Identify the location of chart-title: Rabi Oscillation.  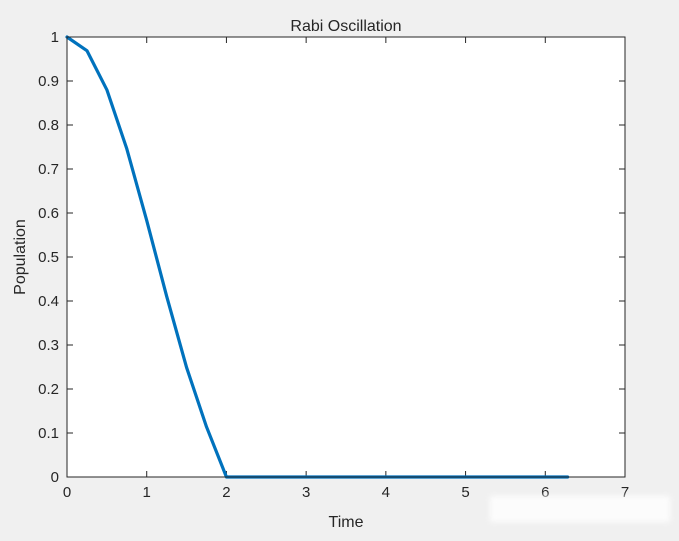
(345, 26).